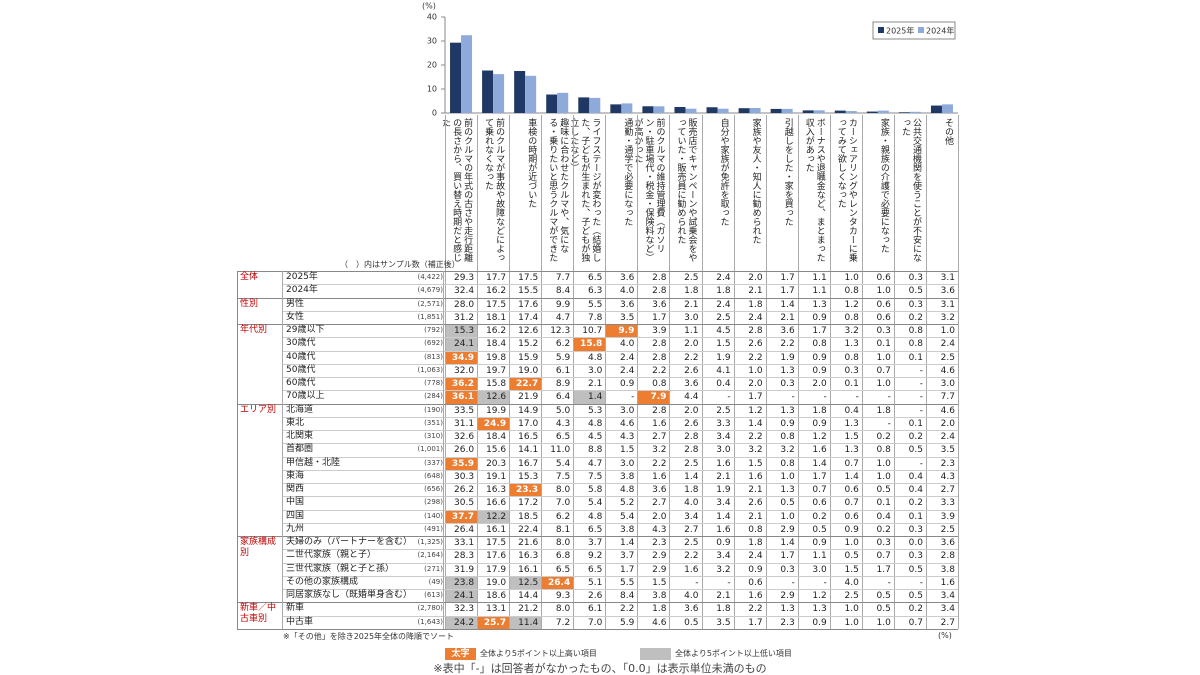  What do you see at coordinates (948, 131) in the screenshot?
I see `category-label: その他` at bounding box center [948, 131].